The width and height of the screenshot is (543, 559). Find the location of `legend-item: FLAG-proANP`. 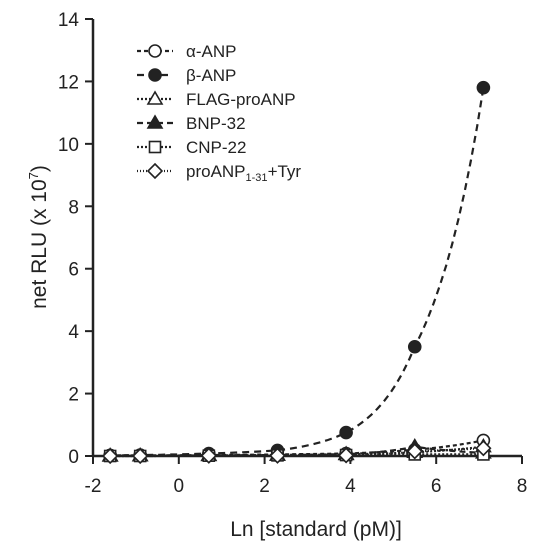

legend-item: FLAG-proANP is located at coordinates (216, 99).